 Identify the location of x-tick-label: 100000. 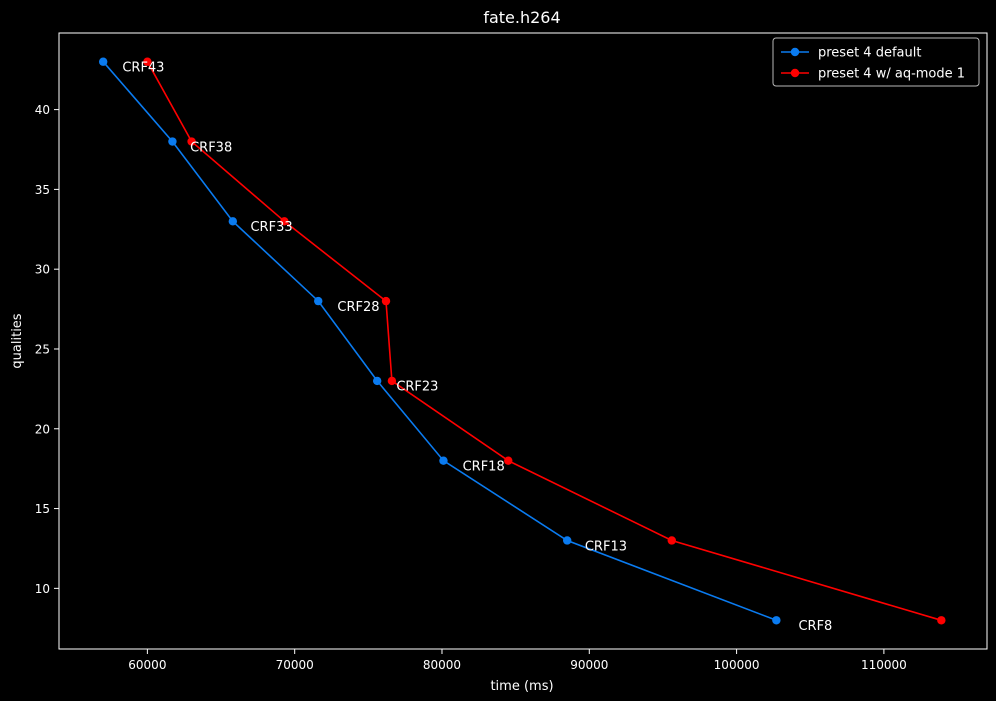
(737, 665).